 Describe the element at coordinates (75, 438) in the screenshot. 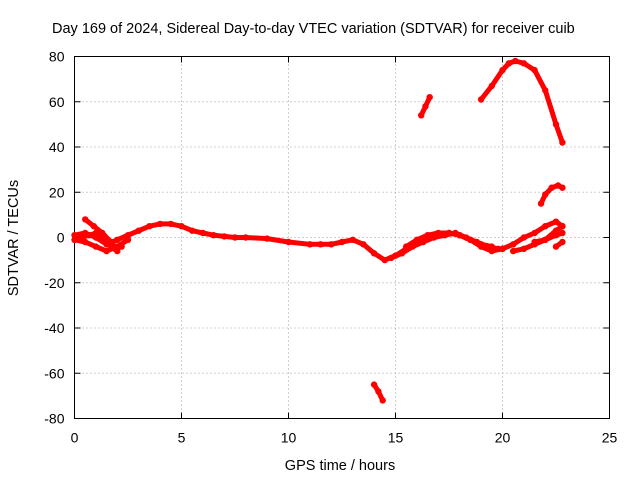

I see `x-tick-label: 0` at that location.